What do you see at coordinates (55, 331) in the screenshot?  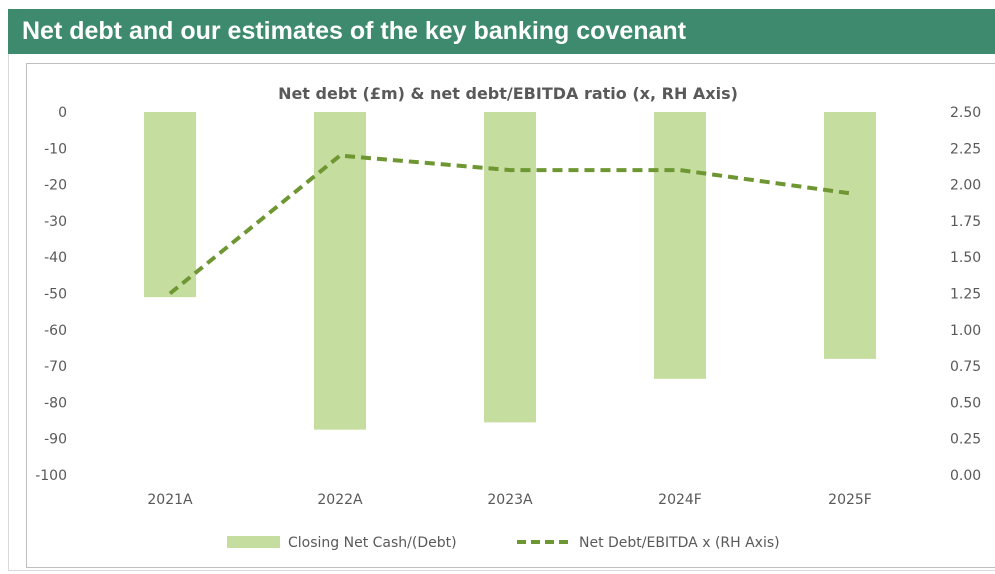 I see `left-tick-label: -60` at bounding box center [55, 331].